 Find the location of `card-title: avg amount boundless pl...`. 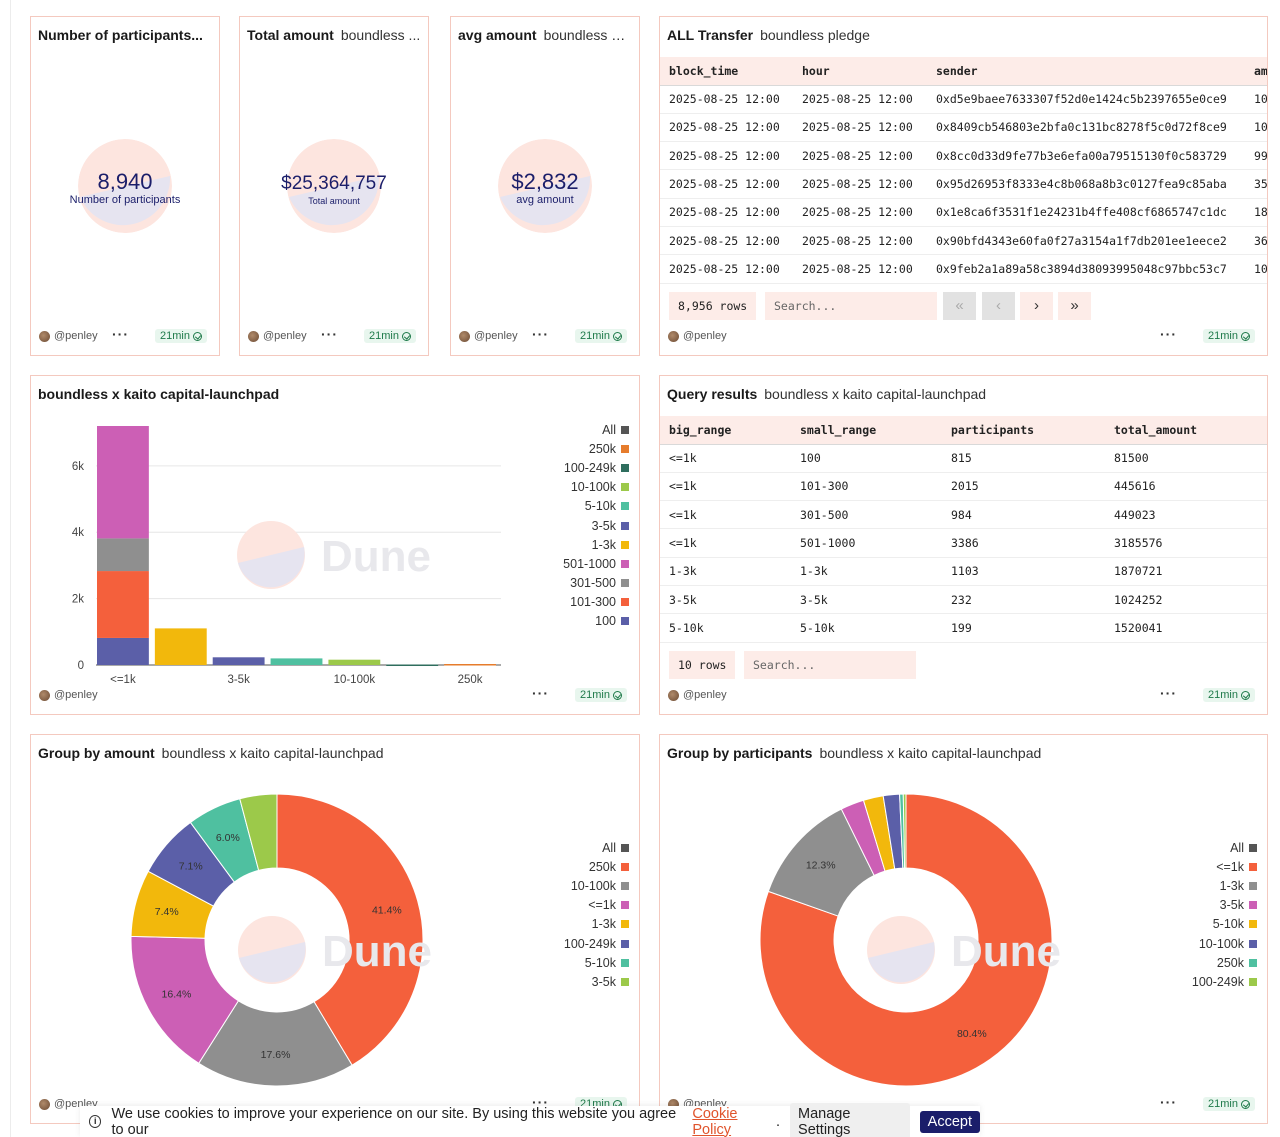

card-title: avg amount boundless pl... is located at coordinates (545, 35).